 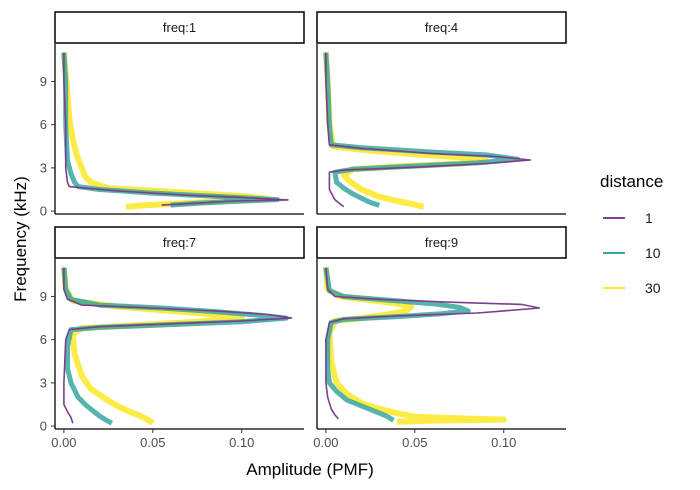 What do you see at coordinates (310, 469) in the screenshot?
I see `x-axis-title: Amplitude (PMF)` at bounding box center [310, 469].